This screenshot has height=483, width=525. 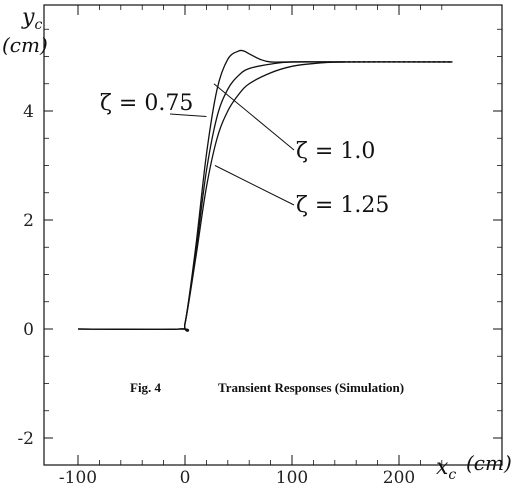 I want to click on x-tick-label: -100, so click(x=78, y=475).